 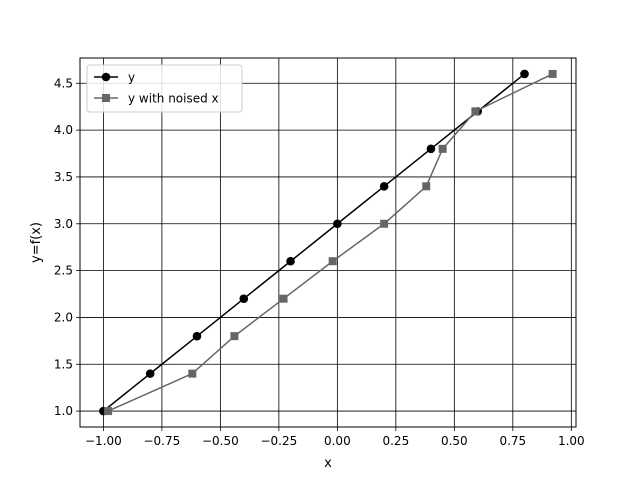 What do you see at coordinates (63, 83) in the screenshot?
I see `y-tick-label: 4.5` at bounding box center [63, 83].